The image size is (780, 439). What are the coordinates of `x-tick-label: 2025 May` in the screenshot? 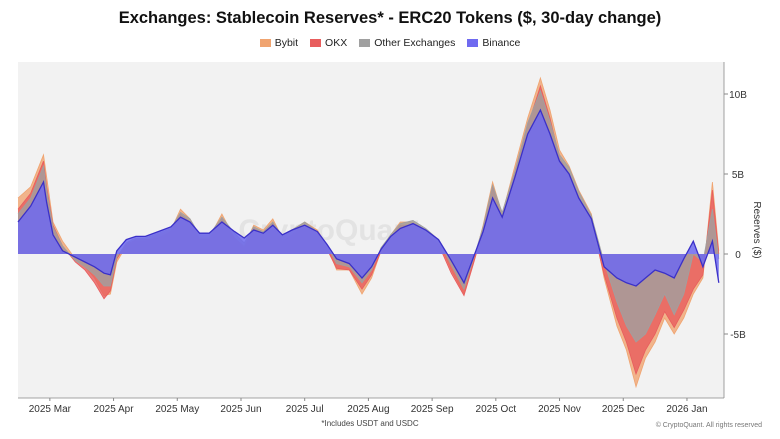 It's located at (177, 409).